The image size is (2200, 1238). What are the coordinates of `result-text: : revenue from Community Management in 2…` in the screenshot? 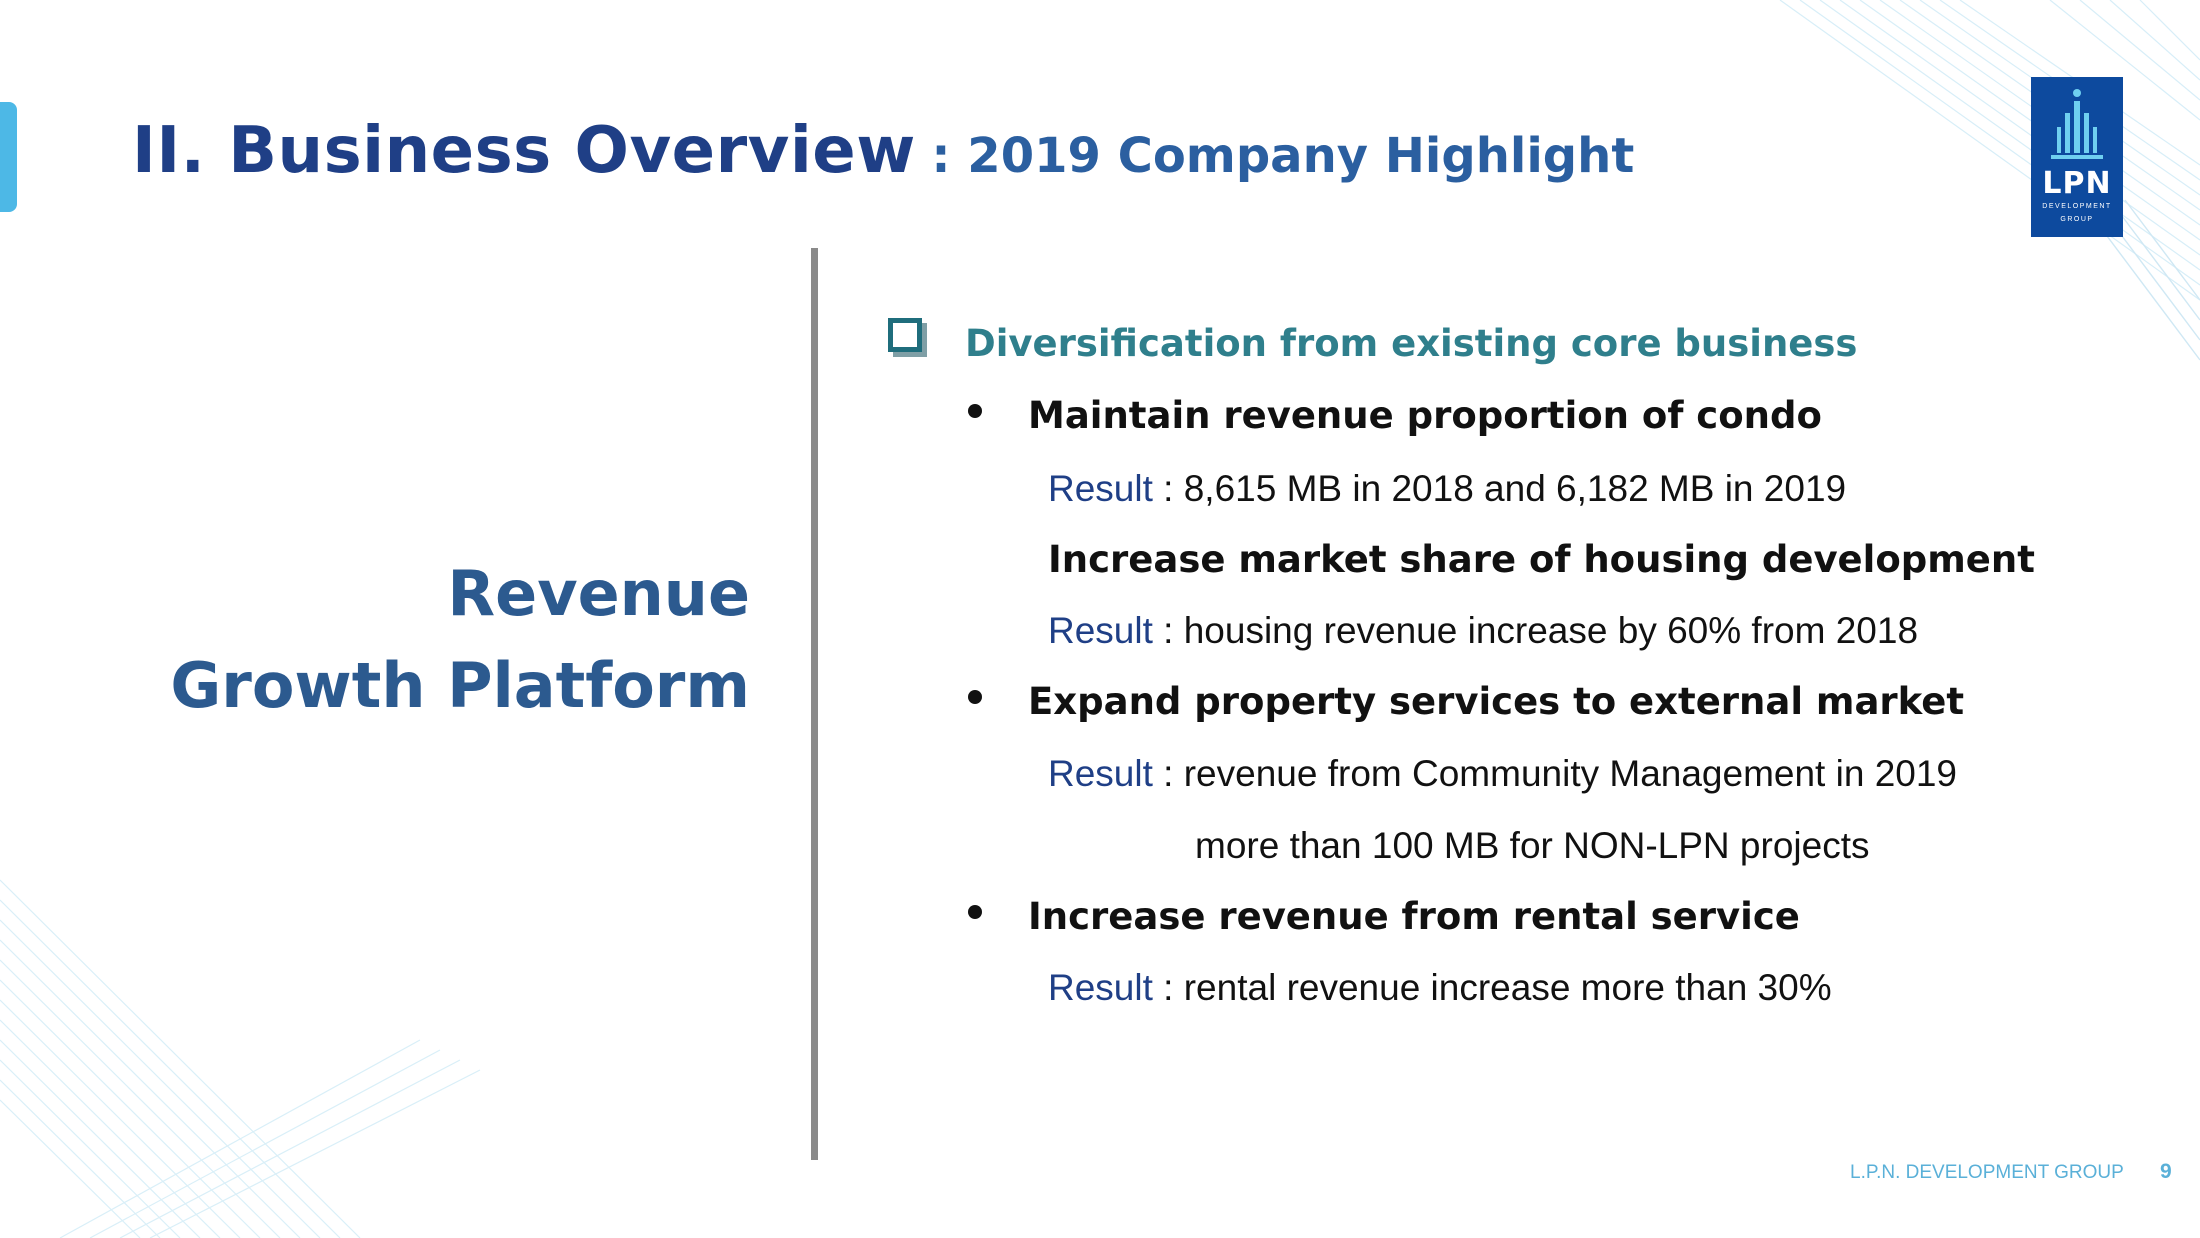 It's located at (1555, 773).